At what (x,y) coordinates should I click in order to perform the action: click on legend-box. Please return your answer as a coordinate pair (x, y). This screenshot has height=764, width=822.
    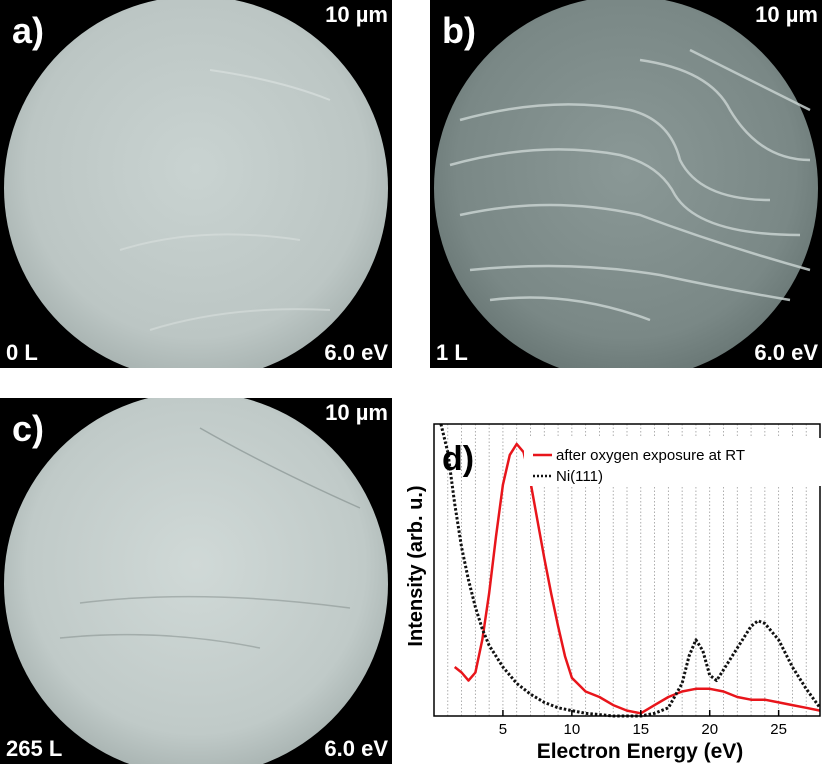
    Looking at the image, I should click on (673, 462).